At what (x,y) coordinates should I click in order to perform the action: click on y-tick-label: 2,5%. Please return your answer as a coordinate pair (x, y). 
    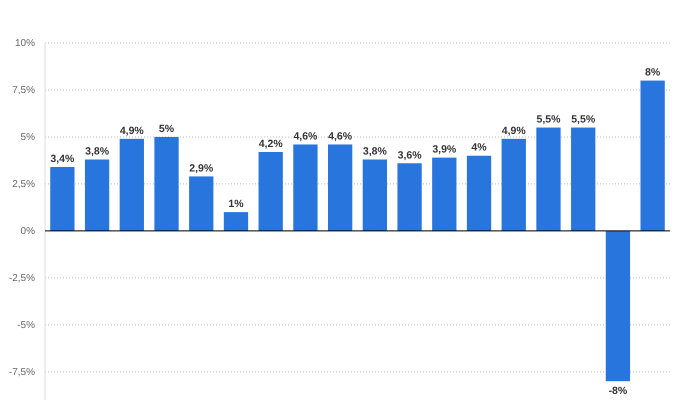
    Looking at the image, I should click on (24, 184).